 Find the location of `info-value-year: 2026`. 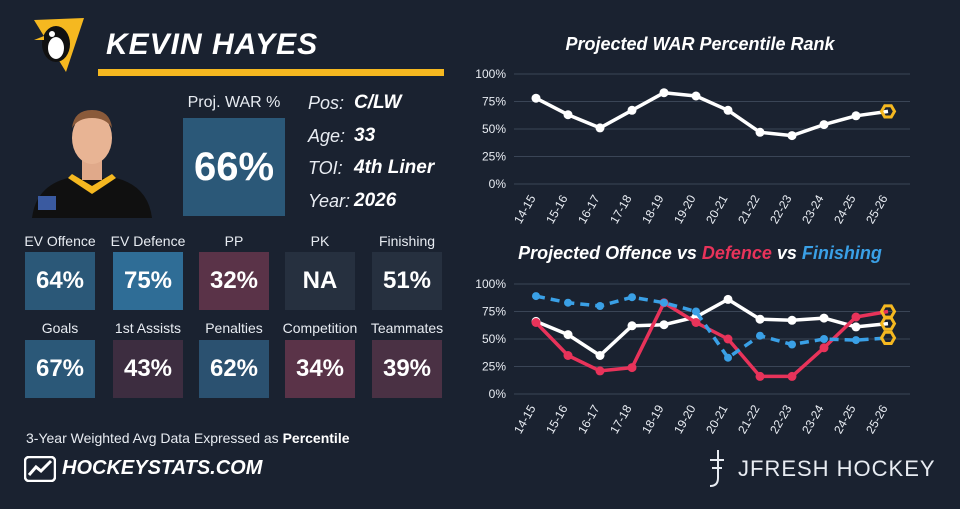

info-value-year: 2026 is located at coordinates (375, 200).